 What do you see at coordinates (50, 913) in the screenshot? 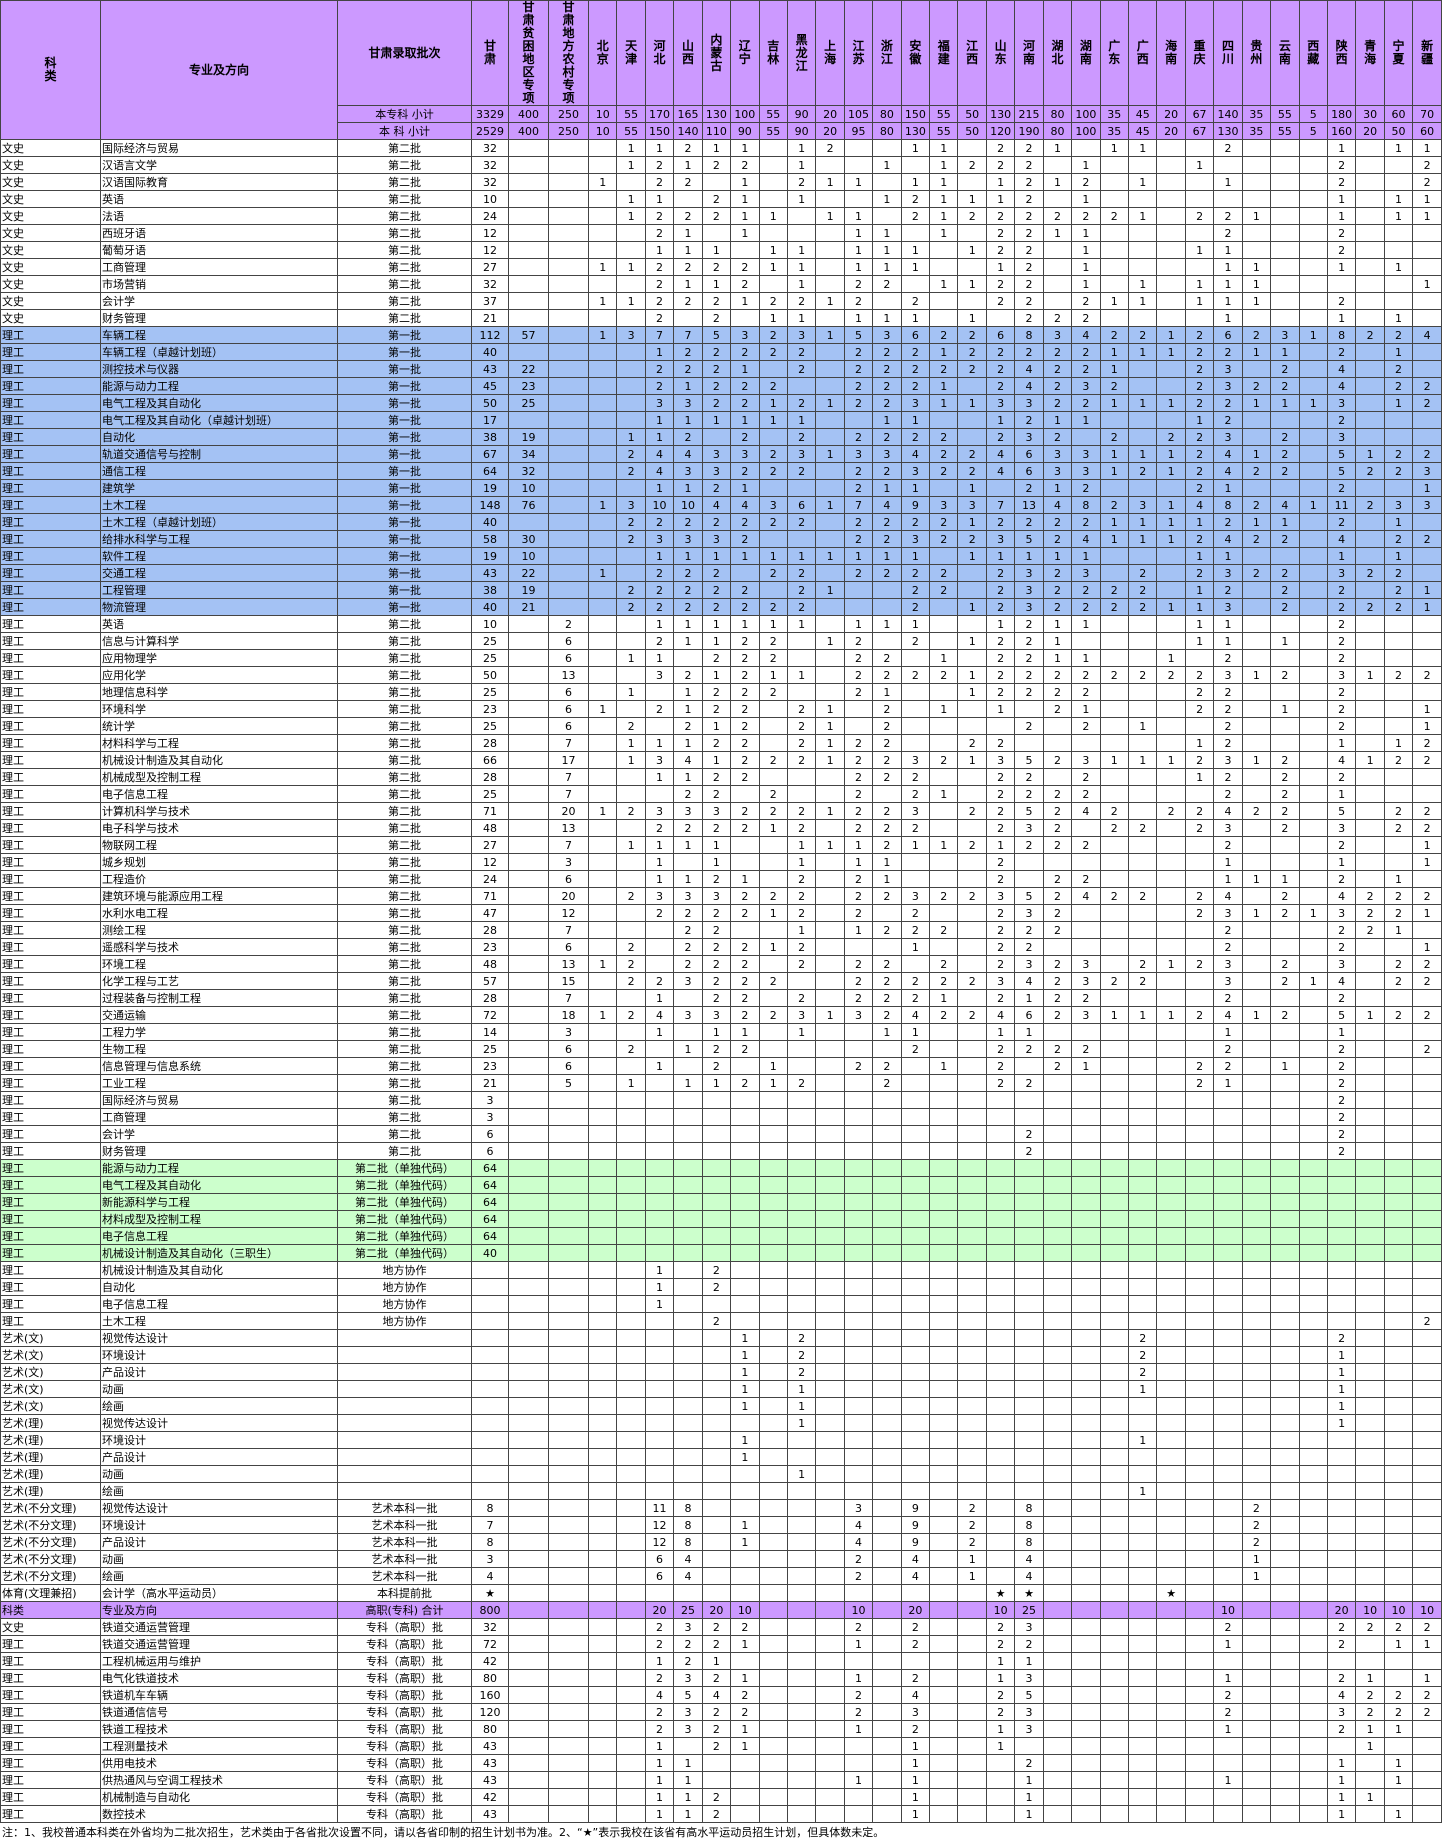
I see `category-cell: 理工` at bounding box center [50, 913].